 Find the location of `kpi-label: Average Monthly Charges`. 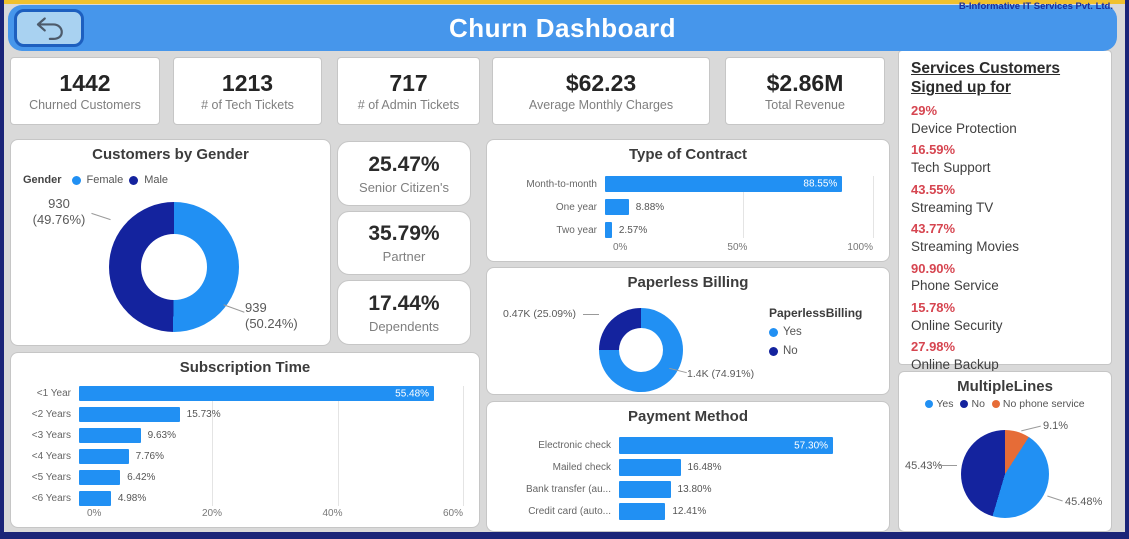

kpi-label: Average Monthly Charges is located at coordinates (601, 105).